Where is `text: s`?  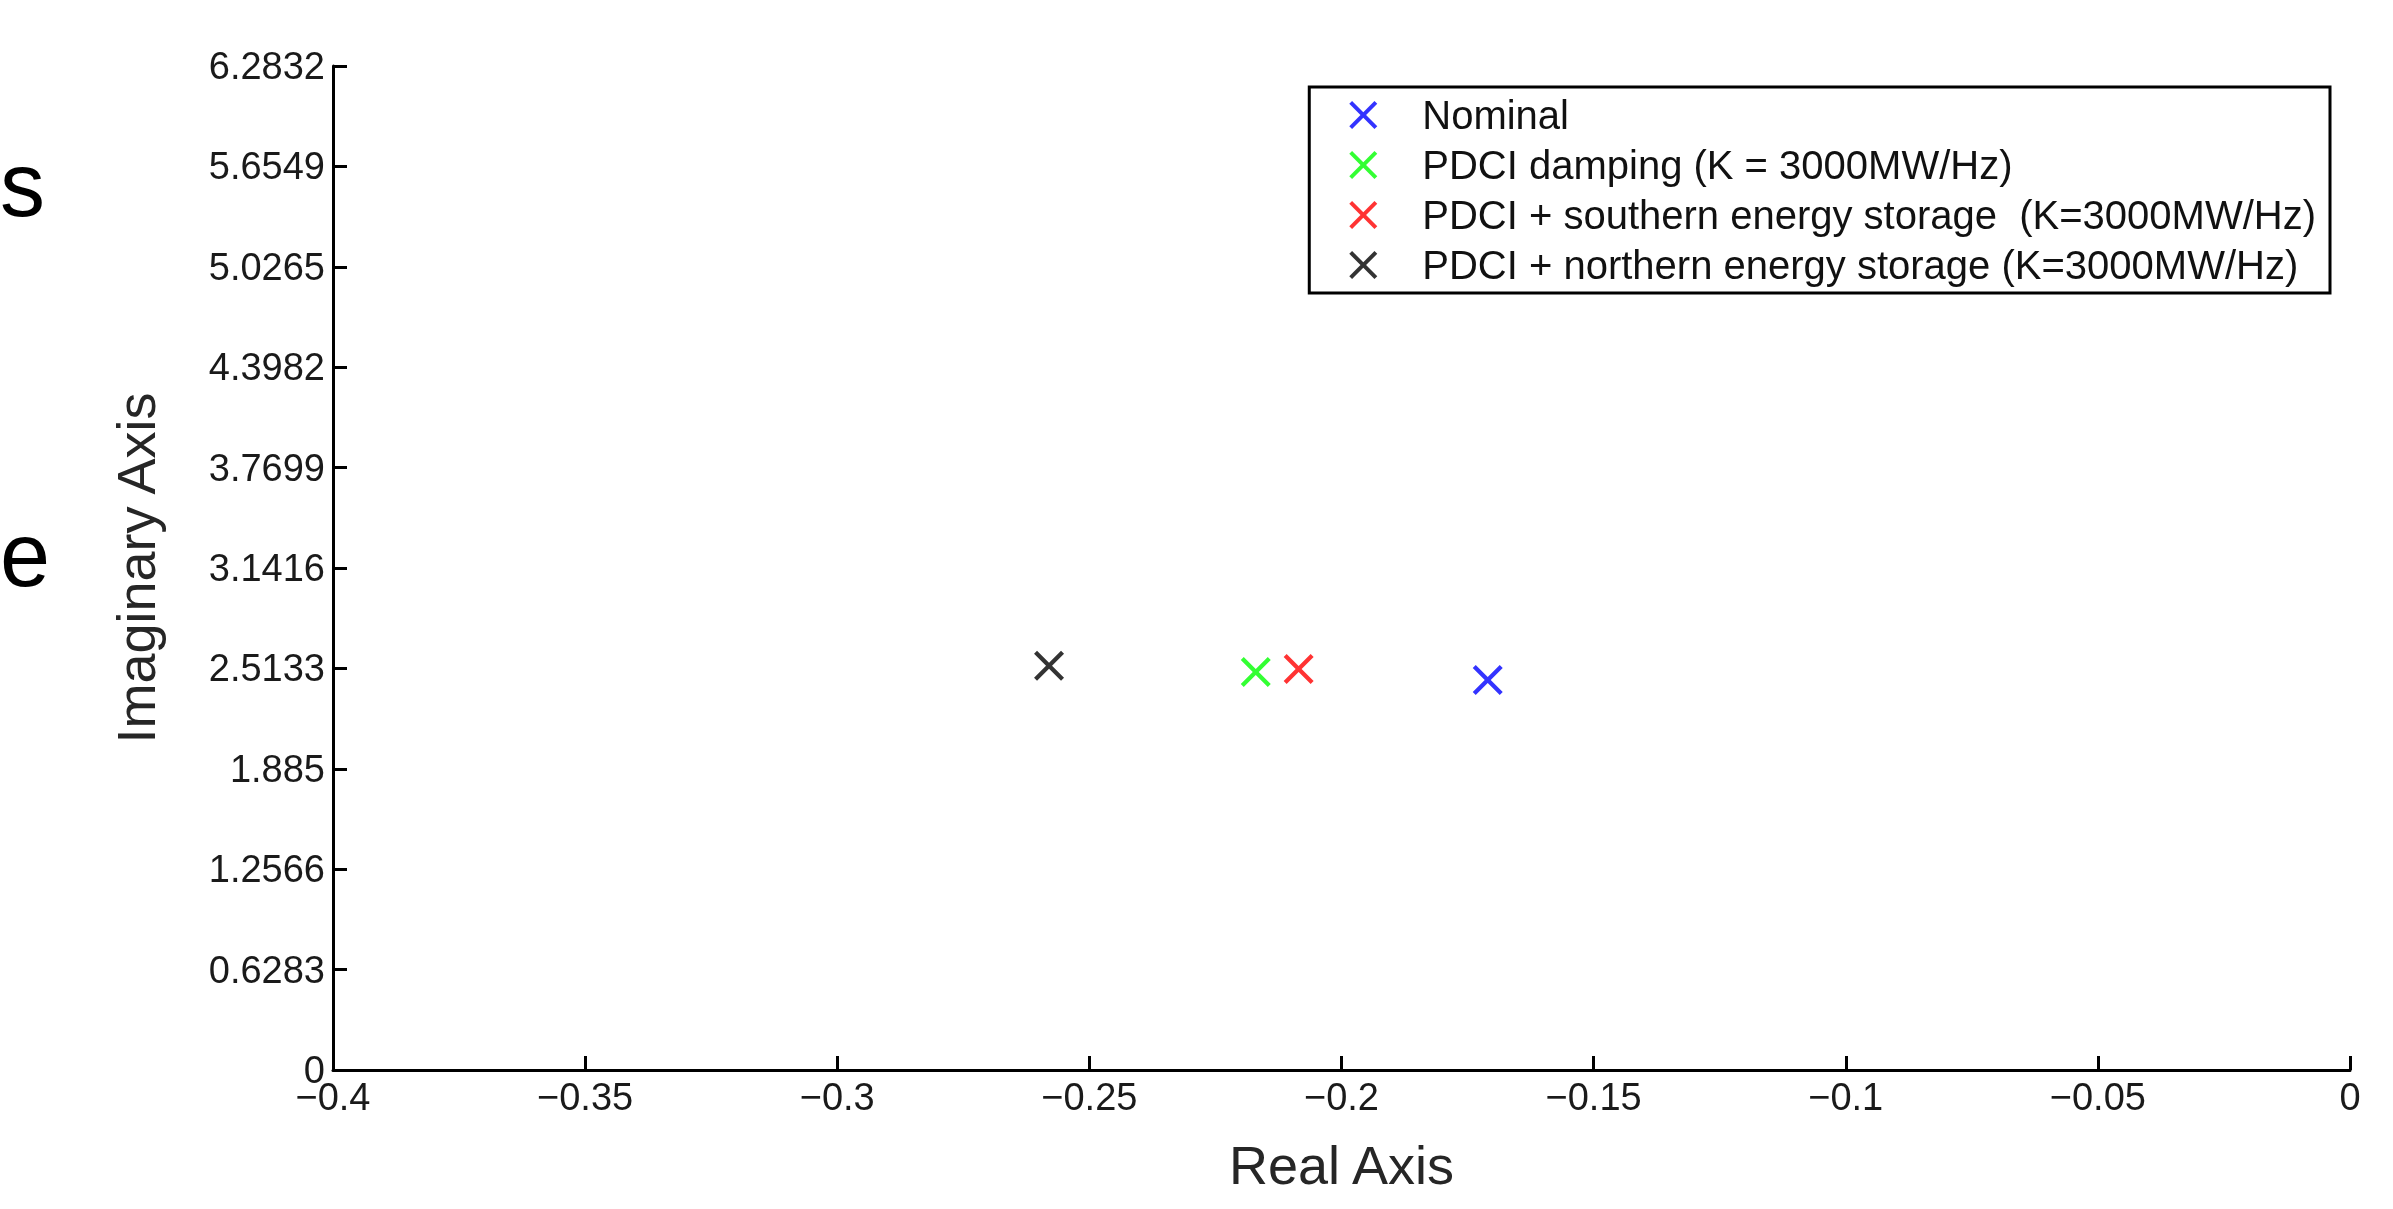 text: s is located at coordinates (22, 185).